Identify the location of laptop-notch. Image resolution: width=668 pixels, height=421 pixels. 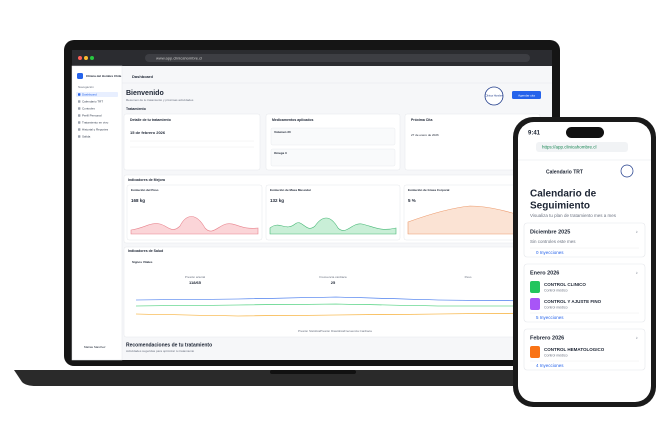
(313, 372).